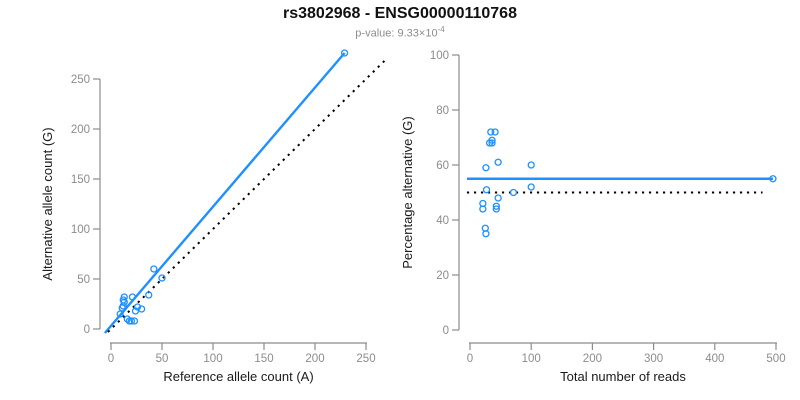  I want to click on left-y-tick-label: 0, so click(87, 330).